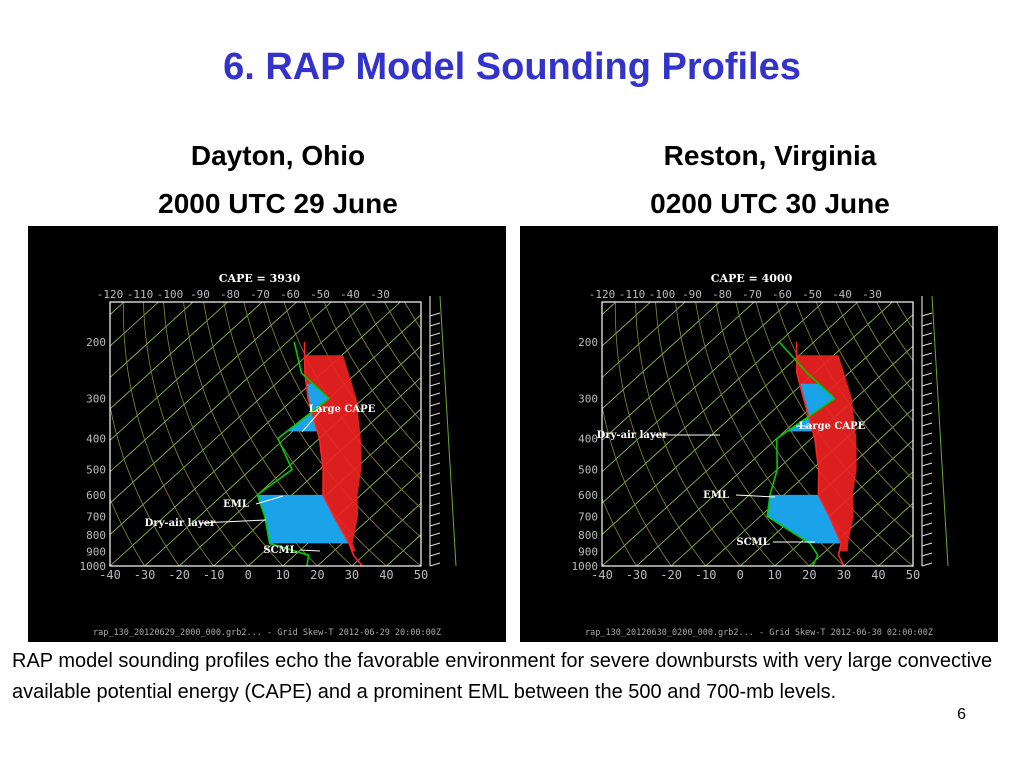  What do you see at coordinates (820, 453) in the screenshot?
I see `temperature-profile-line` at bounding box center [820, 453].